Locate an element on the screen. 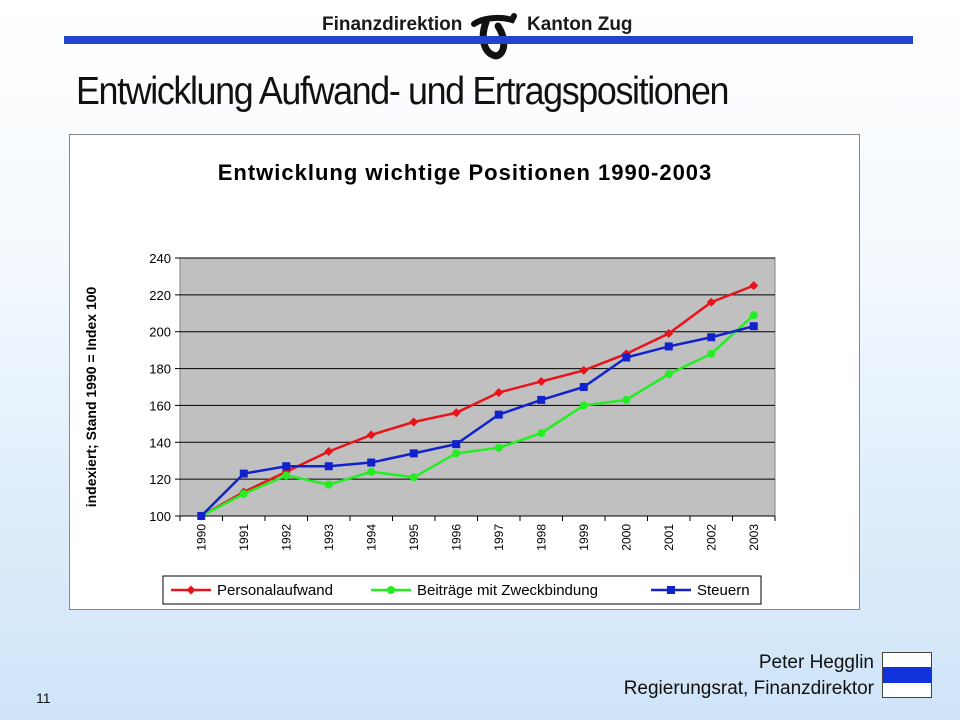 This screenshot has height=720, width=960. author-name: Peter Hegglin is located at coordinates (816, 662).